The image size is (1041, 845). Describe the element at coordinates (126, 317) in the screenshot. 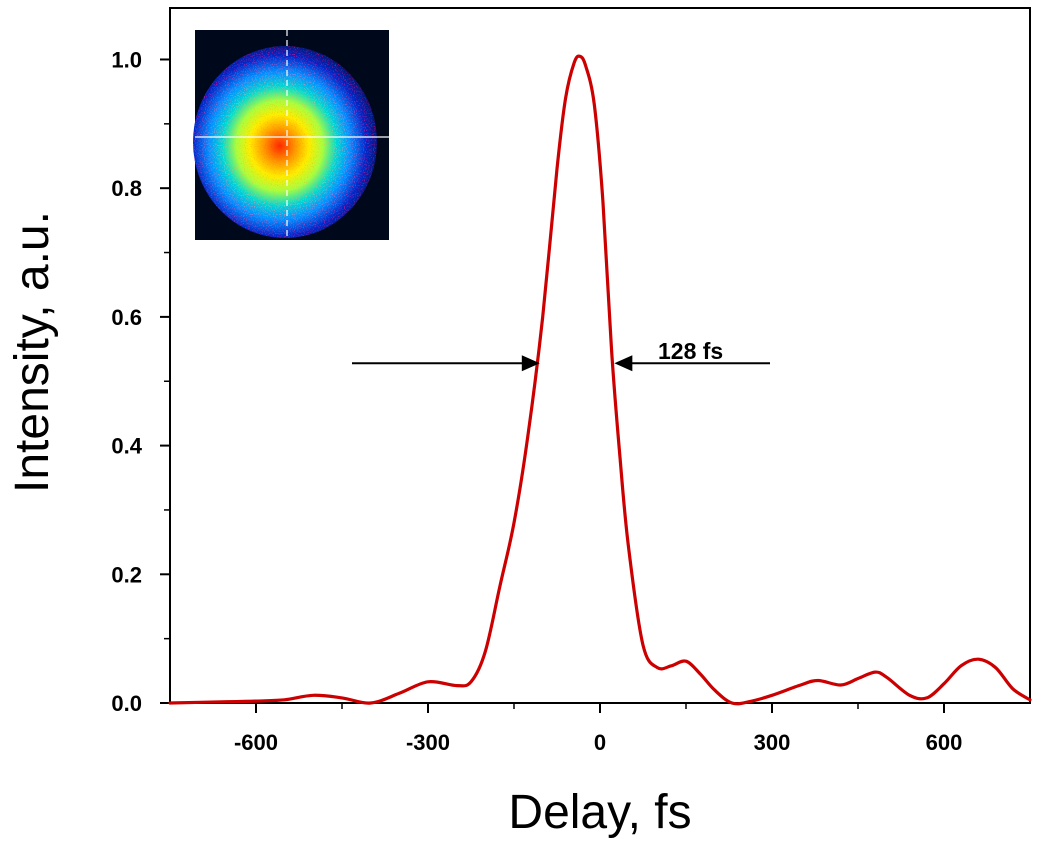

I see `y-tick-label: 0.6` at that location.